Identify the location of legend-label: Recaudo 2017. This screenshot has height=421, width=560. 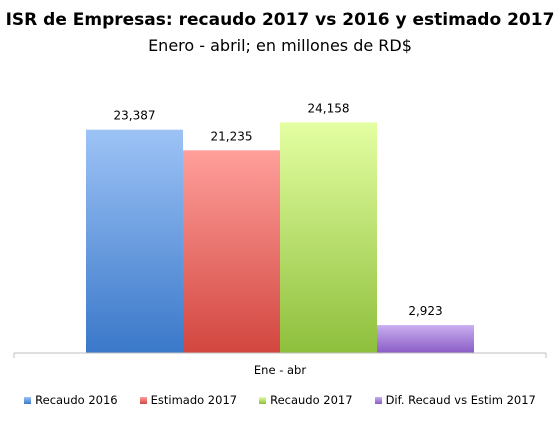
(311, 400).